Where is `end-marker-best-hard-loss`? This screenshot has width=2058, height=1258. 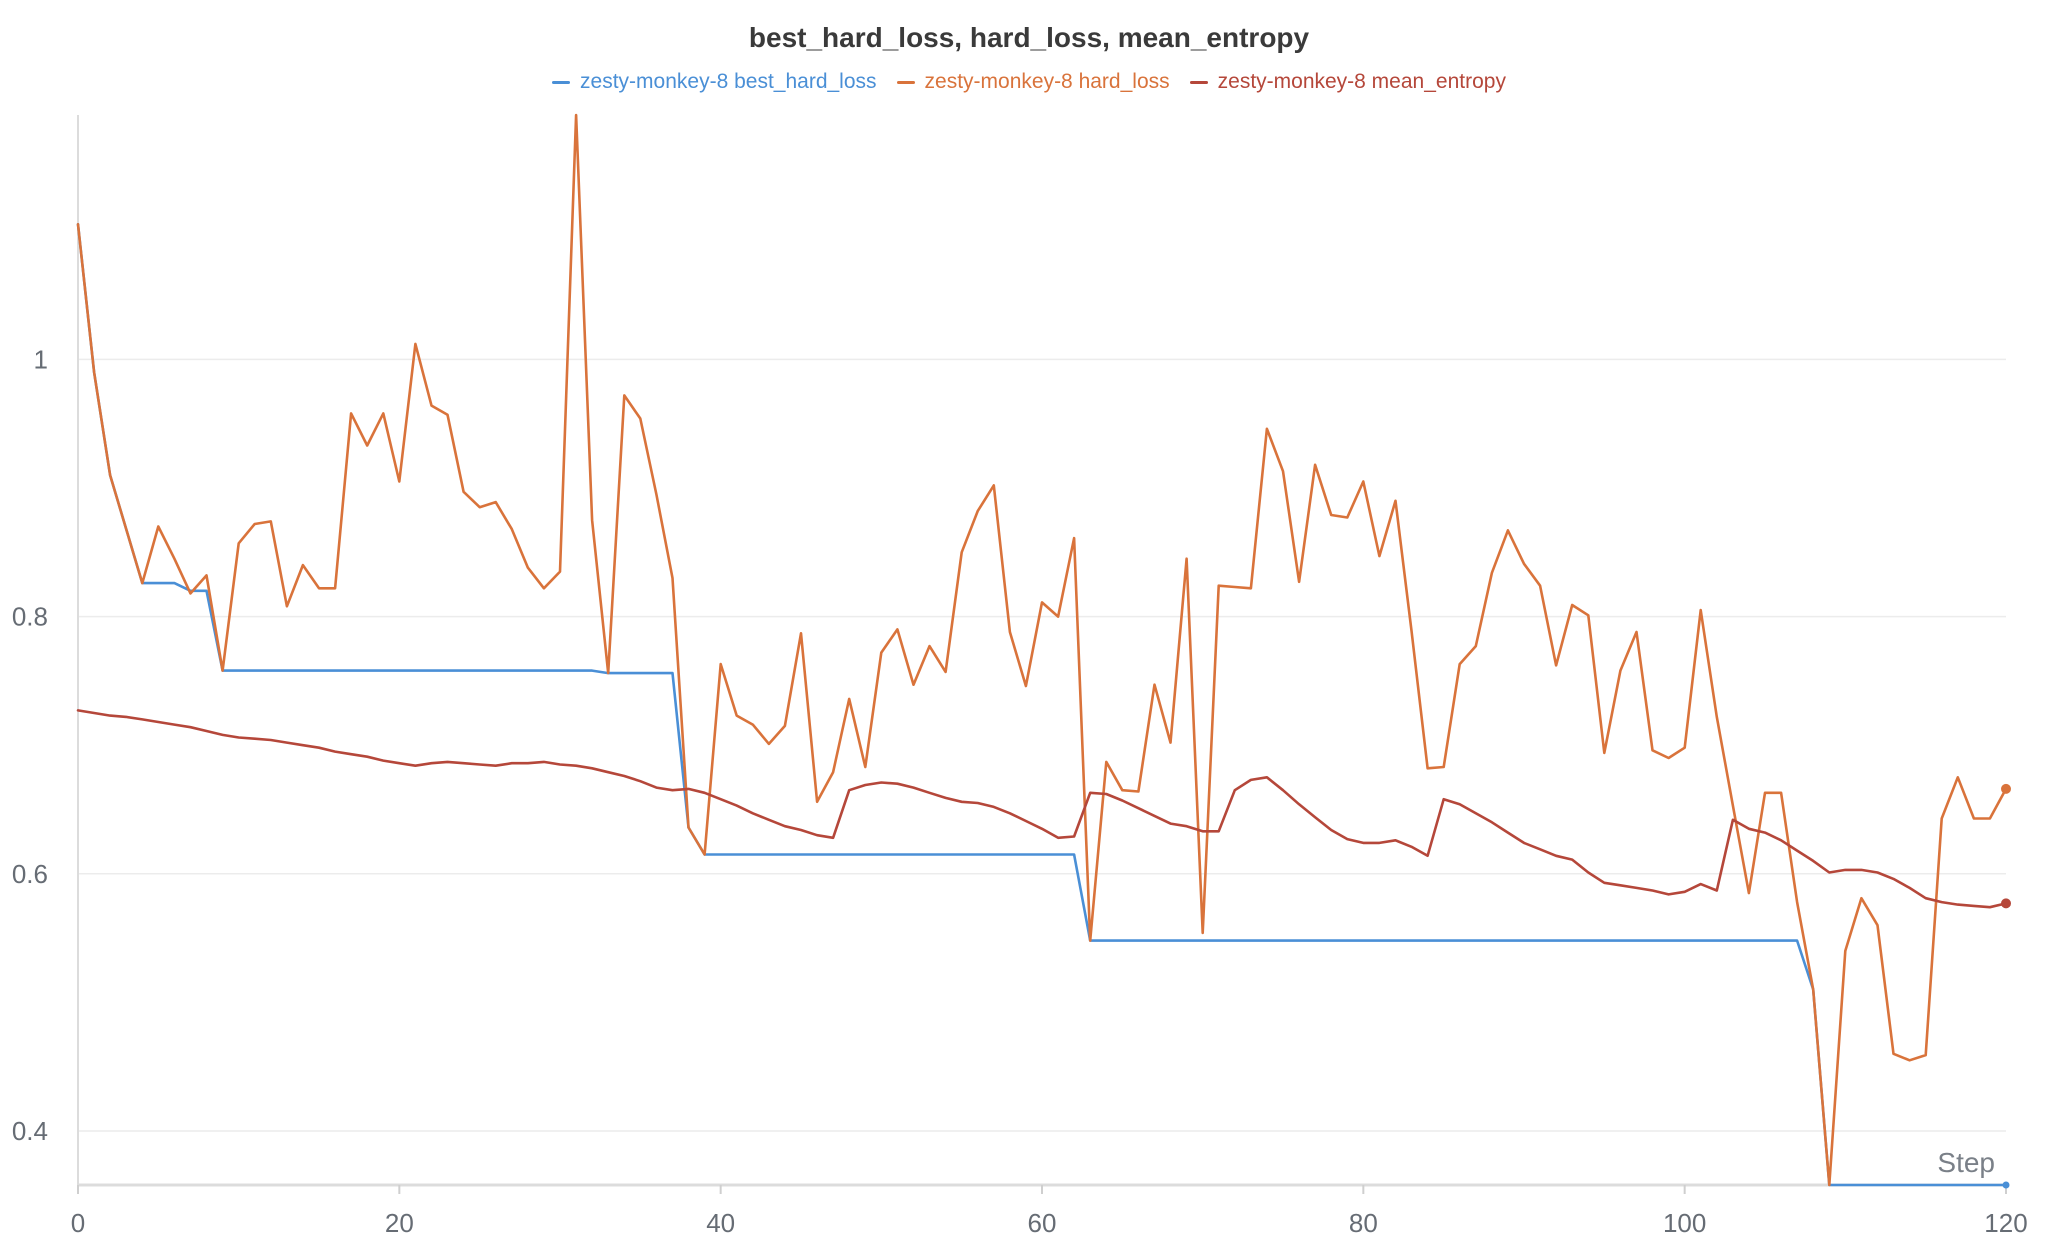 end-marker-best-hard-loss is located at coordinates (2006, 1185).